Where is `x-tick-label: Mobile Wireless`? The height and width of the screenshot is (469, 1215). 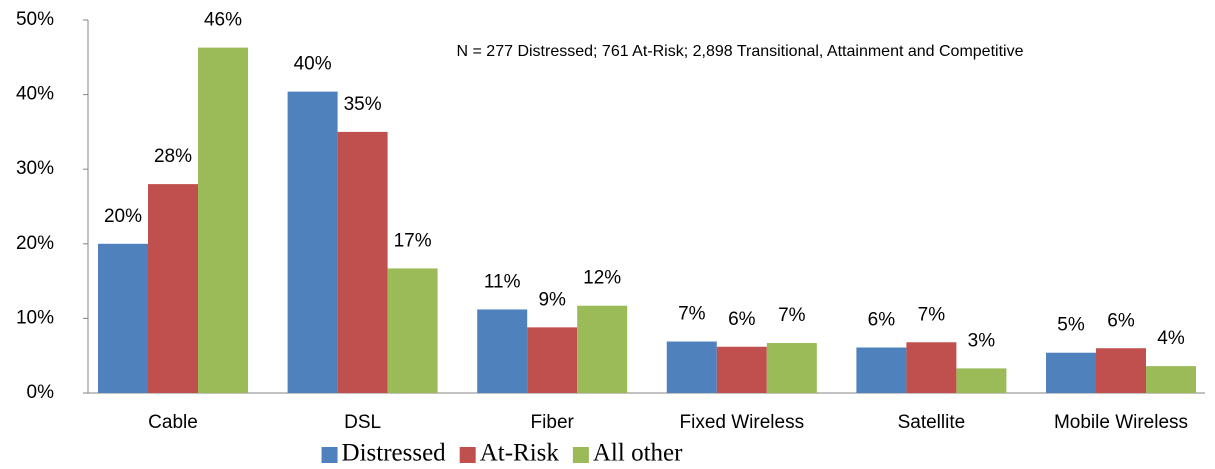
x-tick-label: Mobile Wireless is located at coordinates (1121, 422).